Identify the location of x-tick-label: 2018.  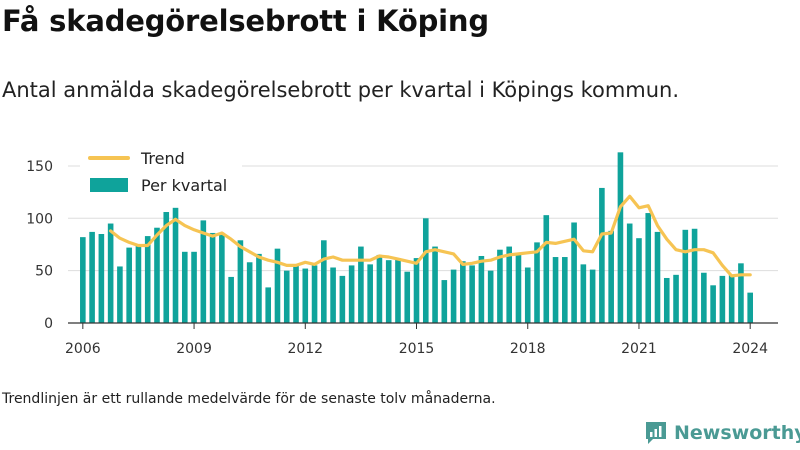
(528, 349).